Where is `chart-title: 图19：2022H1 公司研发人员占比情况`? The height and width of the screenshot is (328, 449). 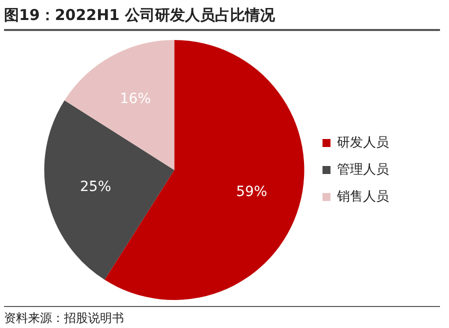 chart-title: 图19：2022H1 公司研发人员占比情况 is located at coordinates (222, 18).